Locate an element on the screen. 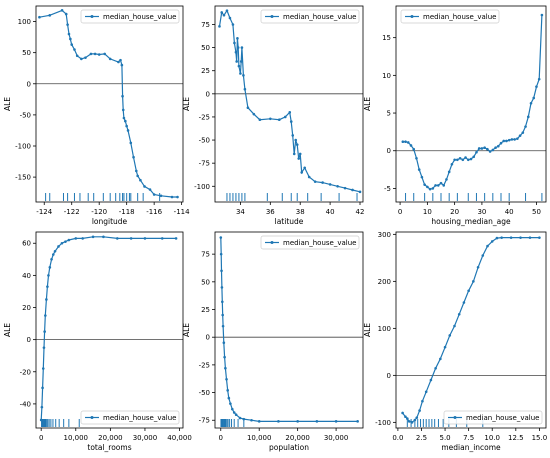 This screenshot has width=550, height=458. series-line is located at coordinates (289, 329).